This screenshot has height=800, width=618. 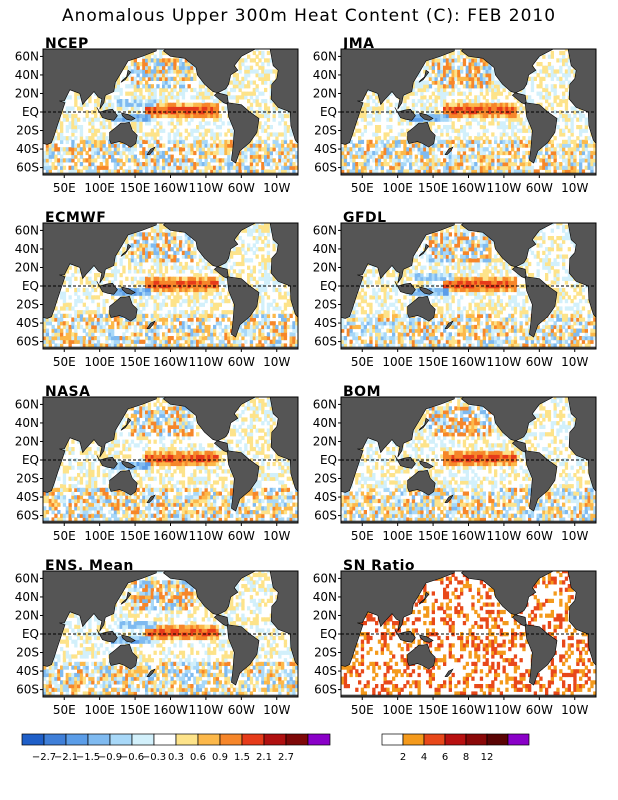 I want to click on land-mass, so click(x=128, y=116).